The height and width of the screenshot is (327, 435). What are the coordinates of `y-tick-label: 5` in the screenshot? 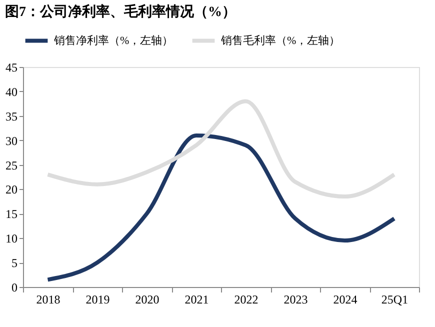 It's located at (15, 263).